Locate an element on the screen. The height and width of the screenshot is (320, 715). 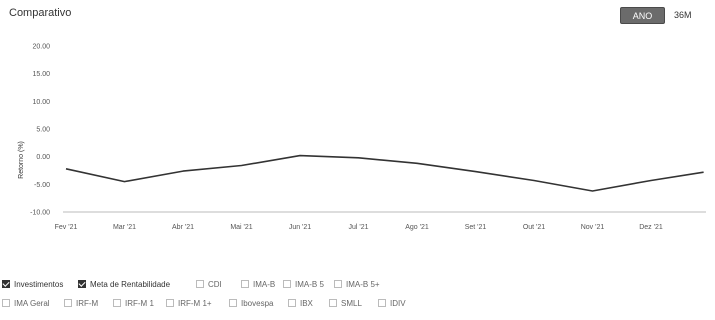
filter-ima-b: IMA-B is located at coordinates (258, 284).